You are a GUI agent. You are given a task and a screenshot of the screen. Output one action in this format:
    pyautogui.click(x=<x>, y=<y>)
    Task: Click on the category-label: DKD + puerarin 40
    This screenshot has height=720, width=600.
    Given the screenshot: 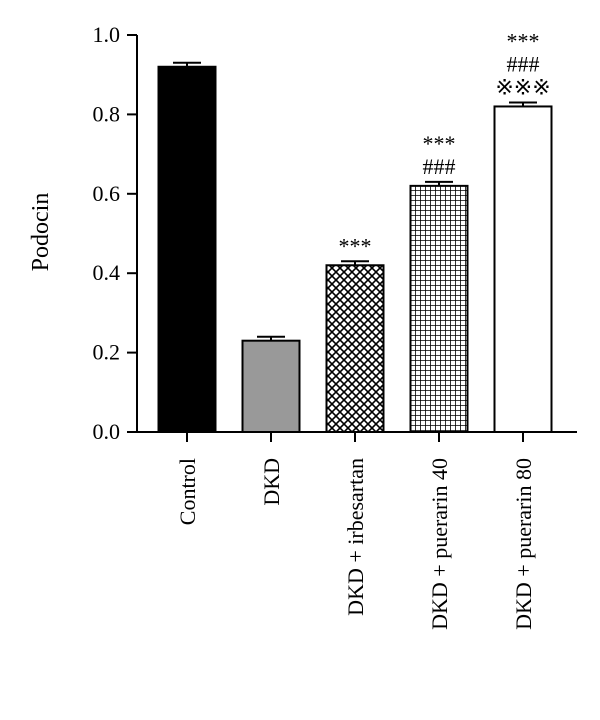 What is the action you would take?
    pyautogui.click(x=439, y=544)
    